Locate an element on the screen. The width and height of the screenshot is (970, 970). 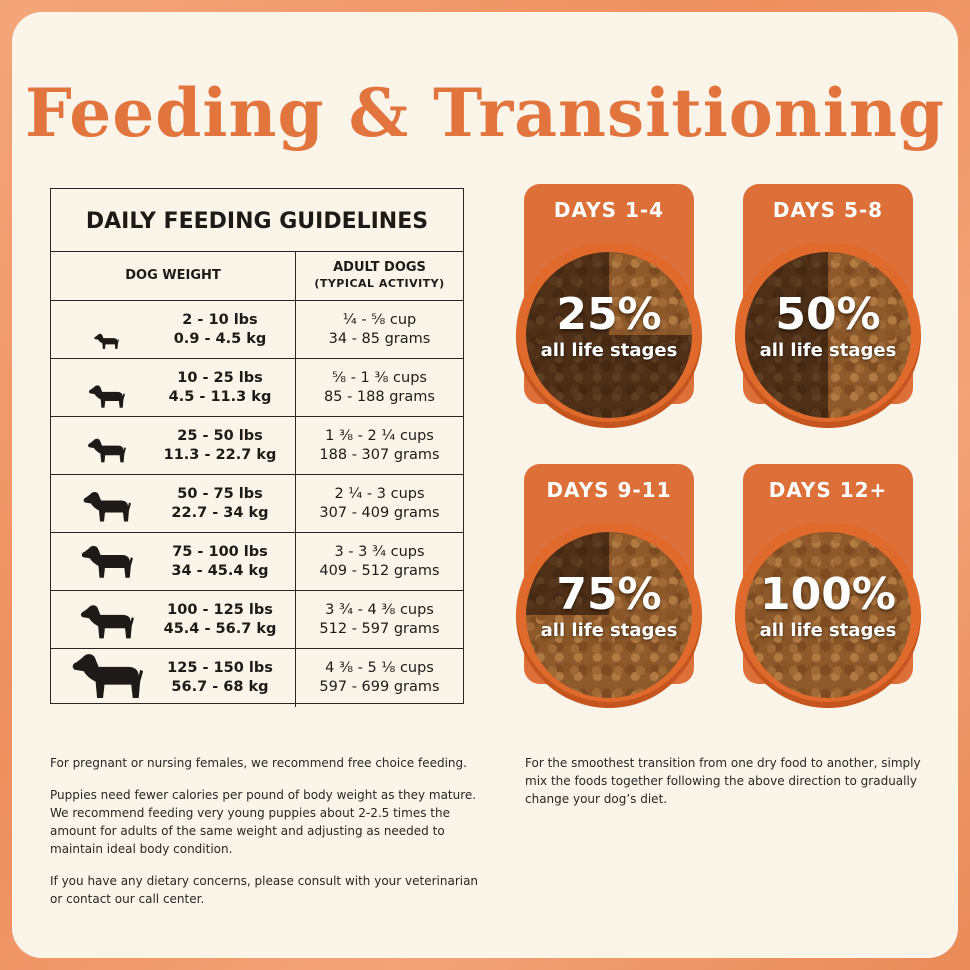
weight-values: 75 - 100 lbs 34 - 45.4 kg is located at coordinates (220, 562).